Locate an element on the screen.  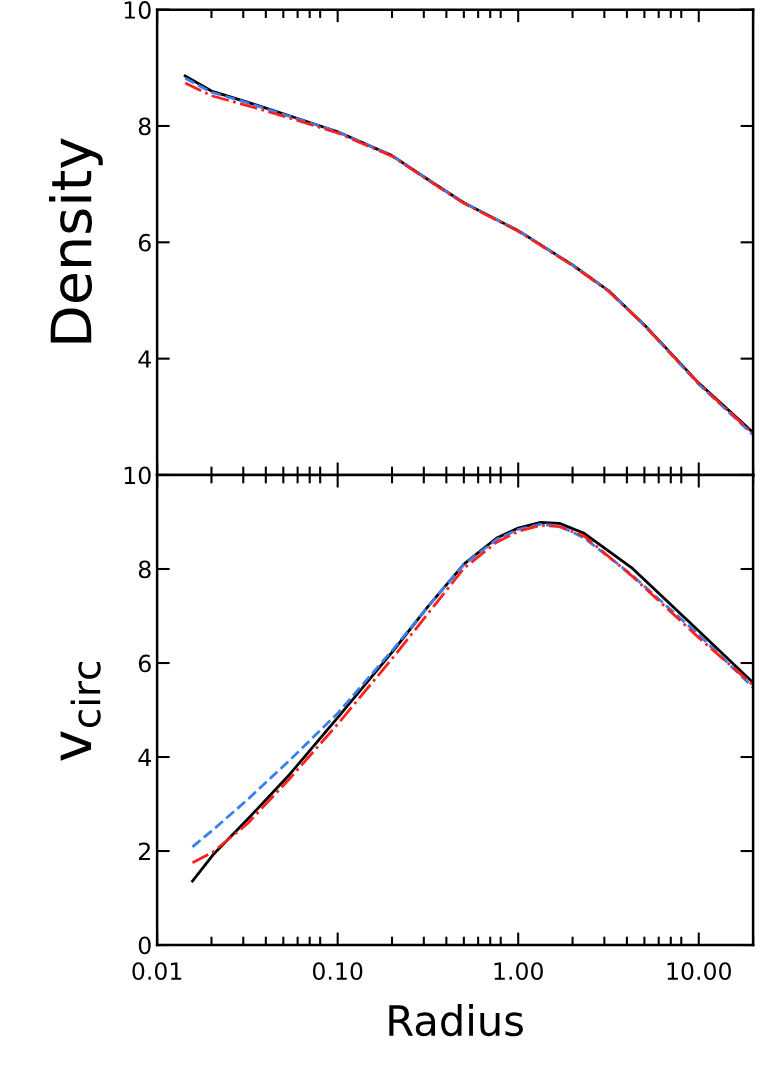
y-tick-label: 0 is located at coordinates (144, 945).